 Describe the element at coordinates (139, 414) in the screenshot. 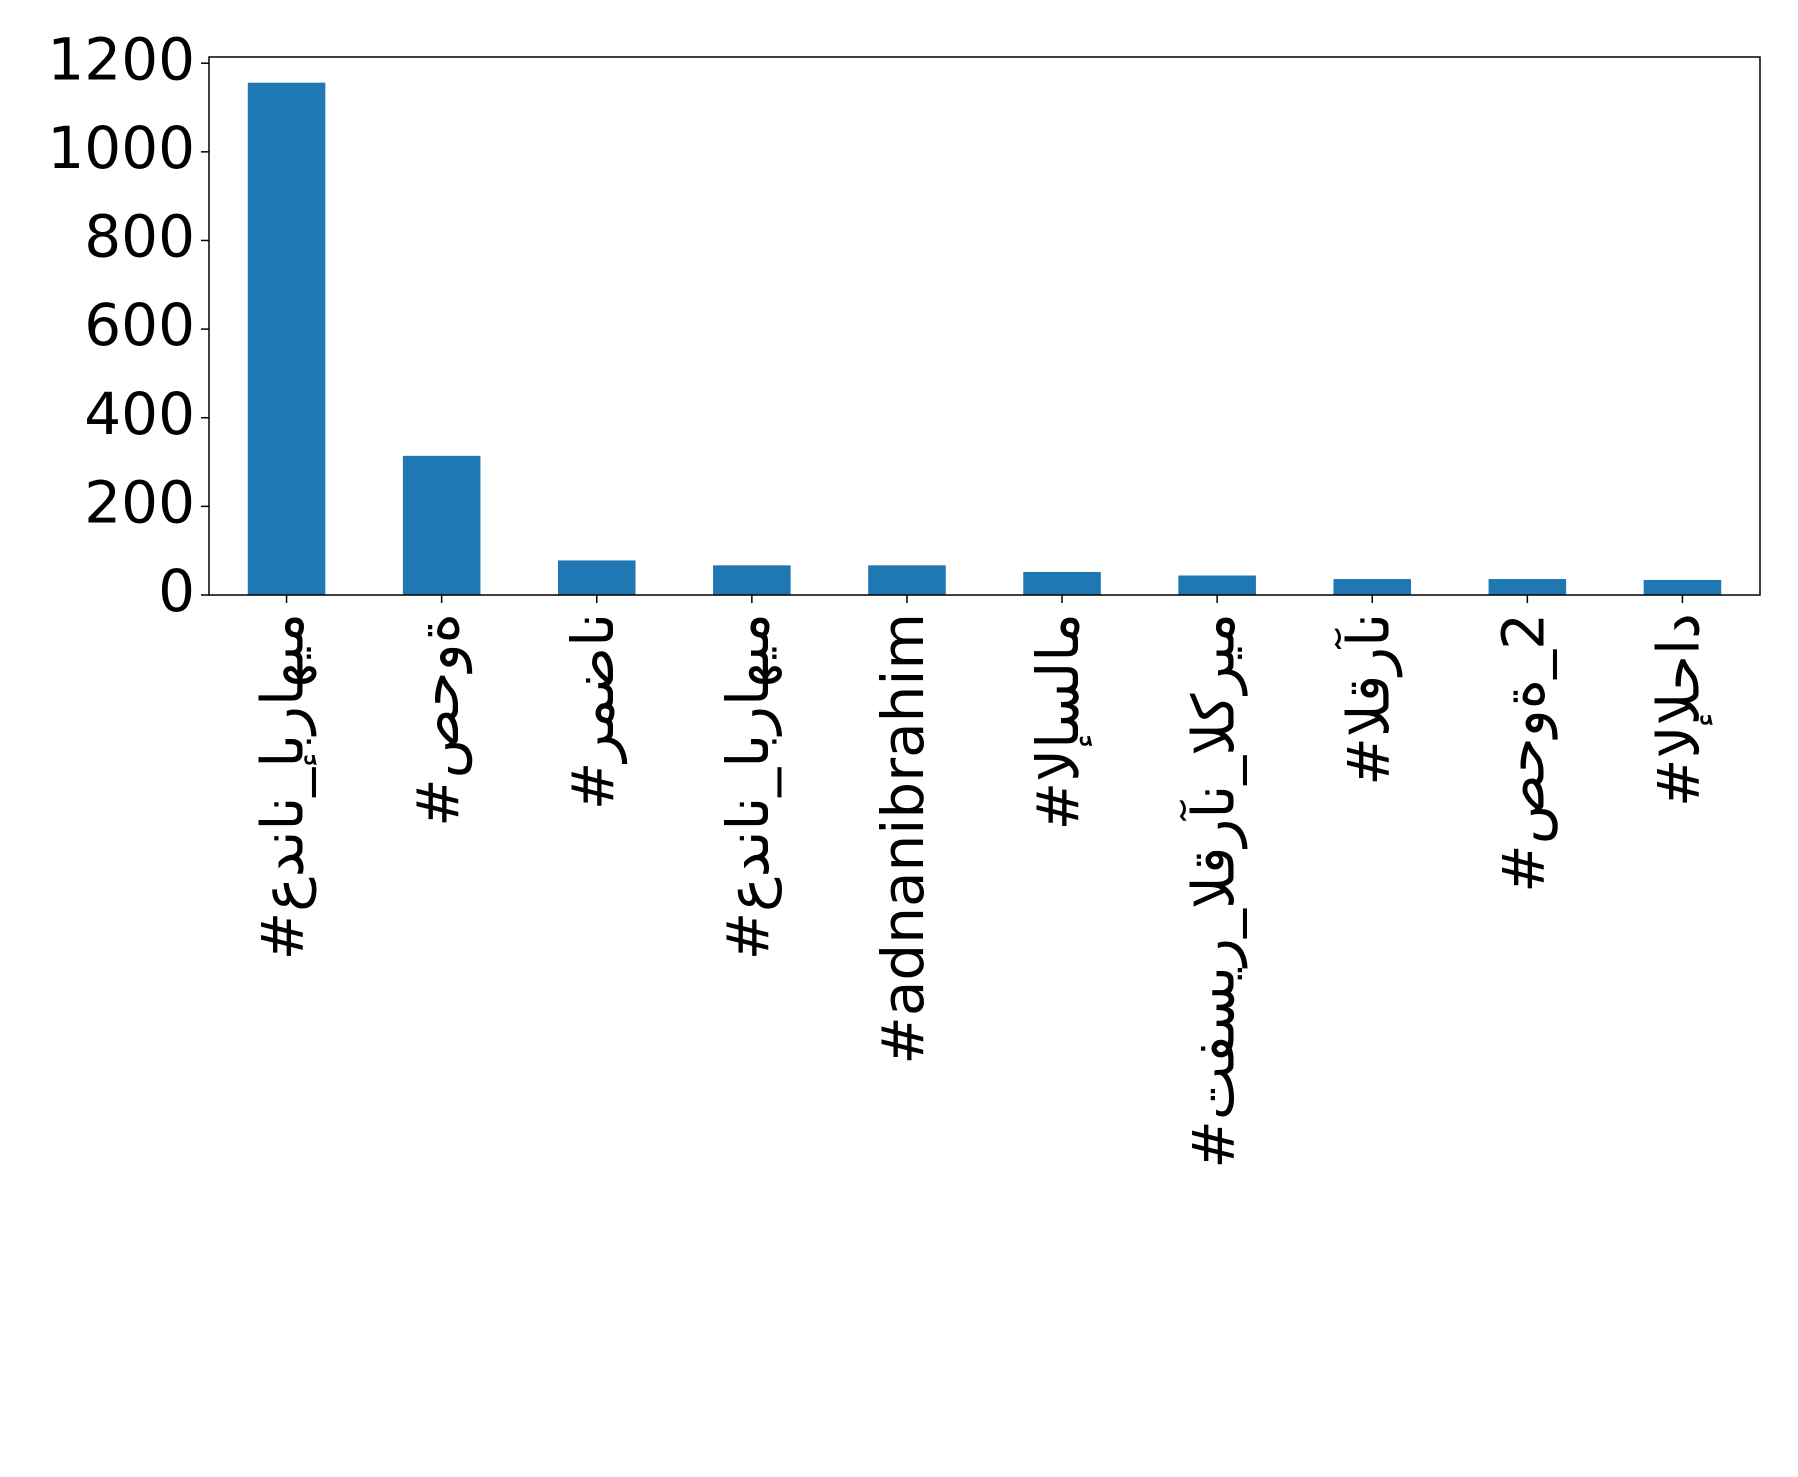

I see `y-tick-label: 400` at that location.